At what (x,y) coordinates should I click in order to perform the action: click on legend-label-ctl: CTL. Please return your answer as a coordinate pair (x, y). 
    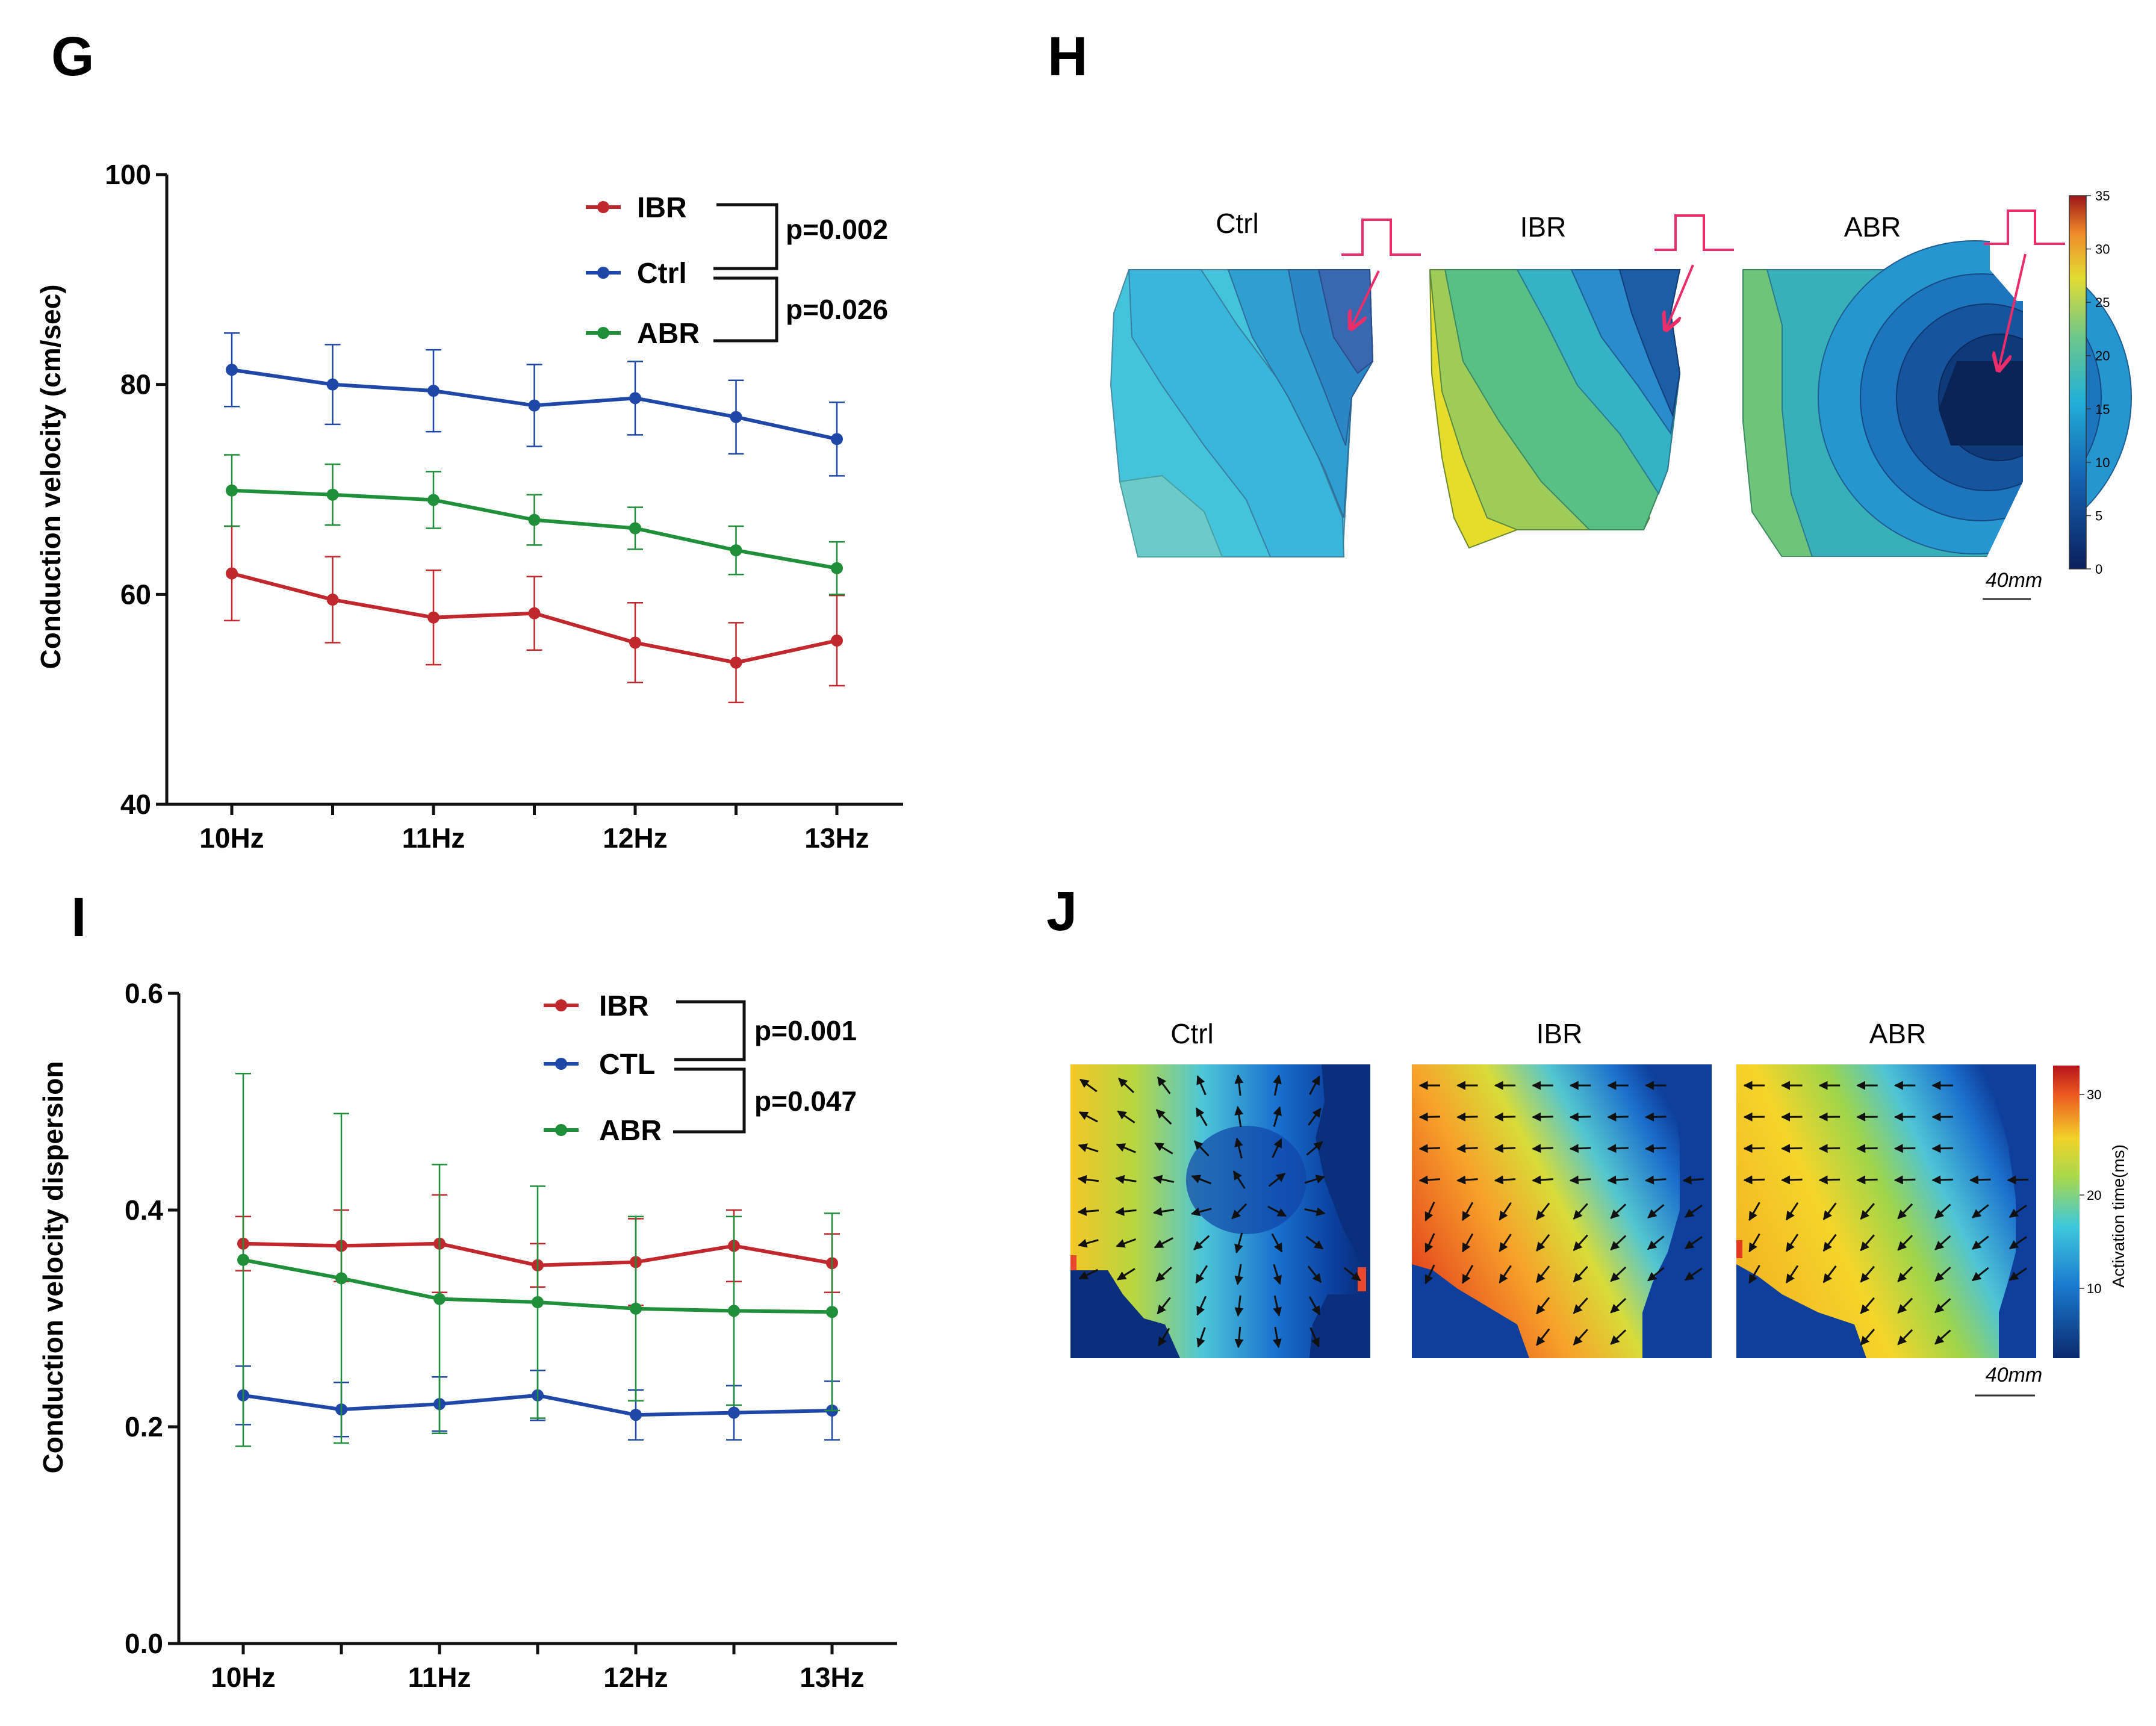
    Looking at the image, I should click on (627, 1065).